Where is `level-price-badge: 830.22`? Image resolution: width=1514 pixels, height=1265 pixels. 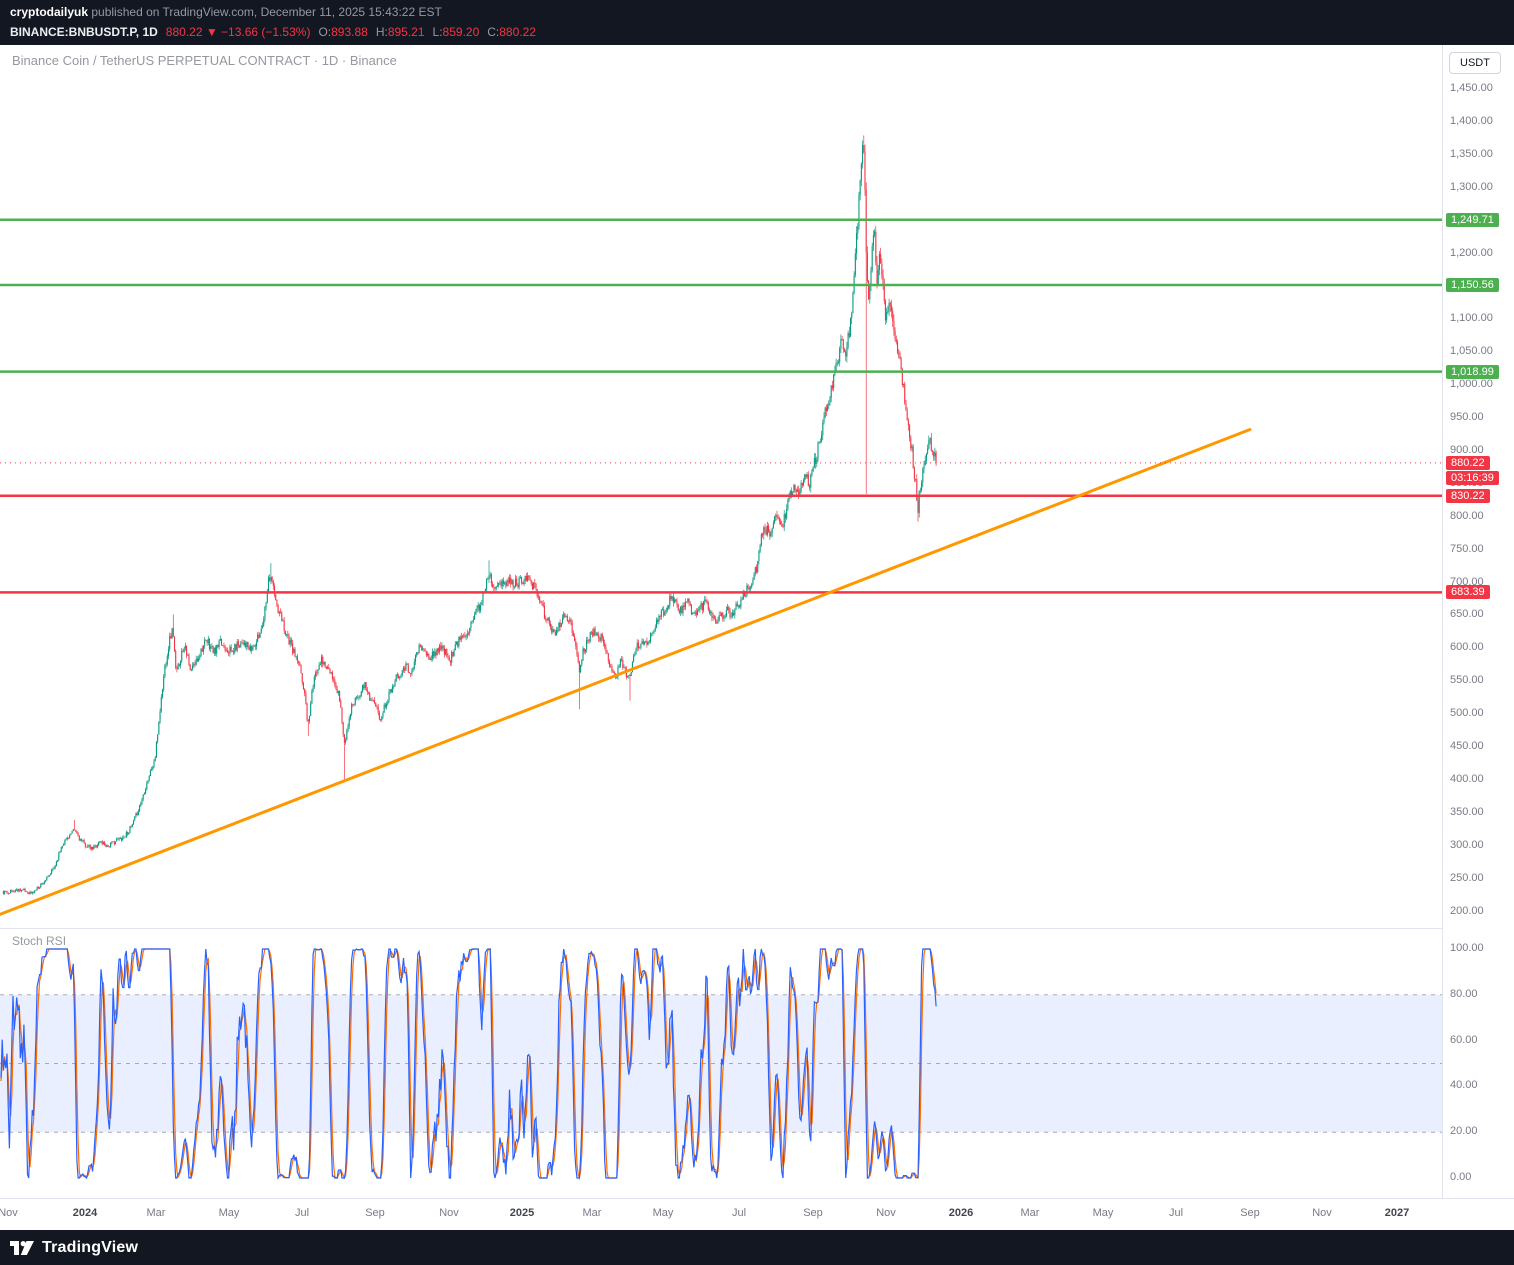 level-price-badge: 830.22 is located at coordinates (1468, 495).